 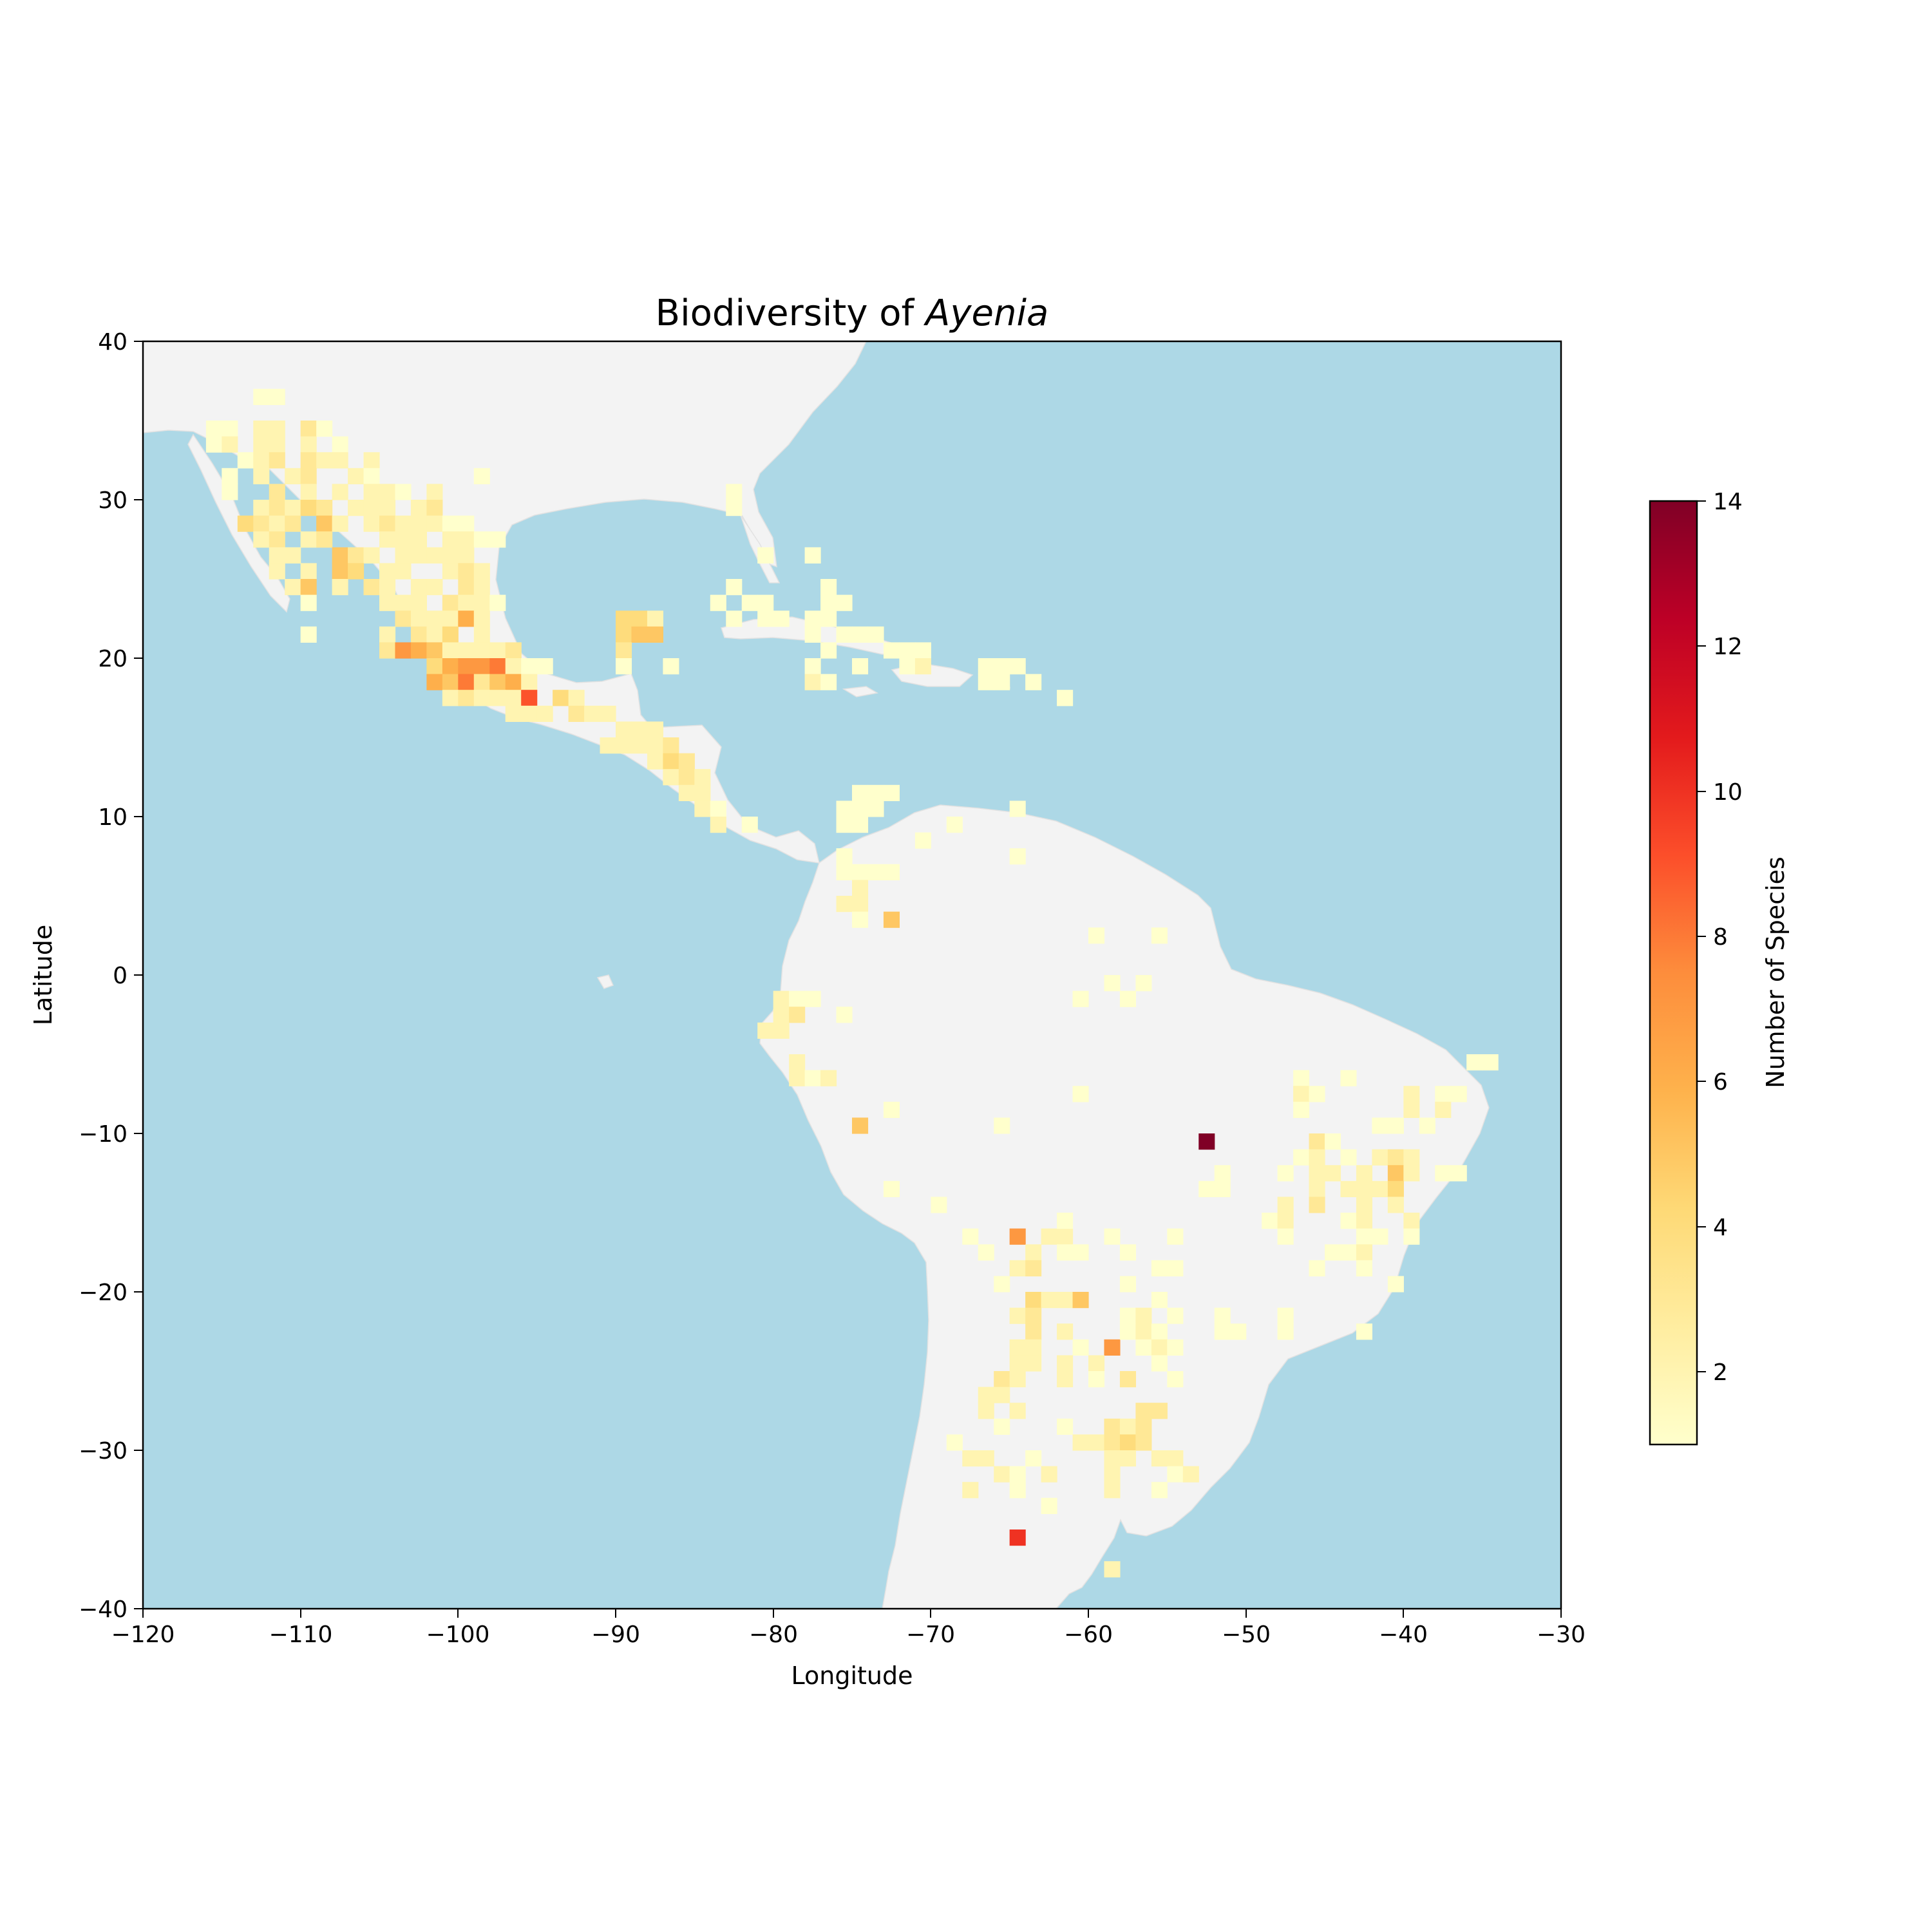 I want to click on x-tick: −50, so click(x=1246, y=1628).